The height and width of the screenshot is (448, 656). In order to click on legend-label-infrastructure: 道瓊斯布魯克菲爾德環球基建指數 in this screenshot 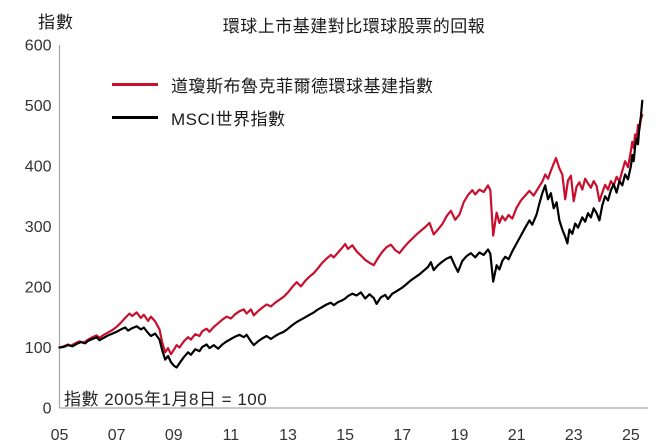, I will do `click(302, 86)`.